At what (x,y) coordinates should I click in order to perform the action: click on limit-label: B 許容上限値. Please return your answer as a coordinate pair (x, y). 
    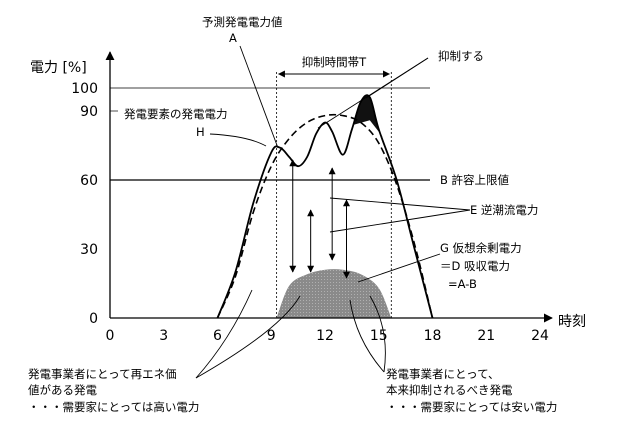
    Looking at the image, I should click on (475, 180).